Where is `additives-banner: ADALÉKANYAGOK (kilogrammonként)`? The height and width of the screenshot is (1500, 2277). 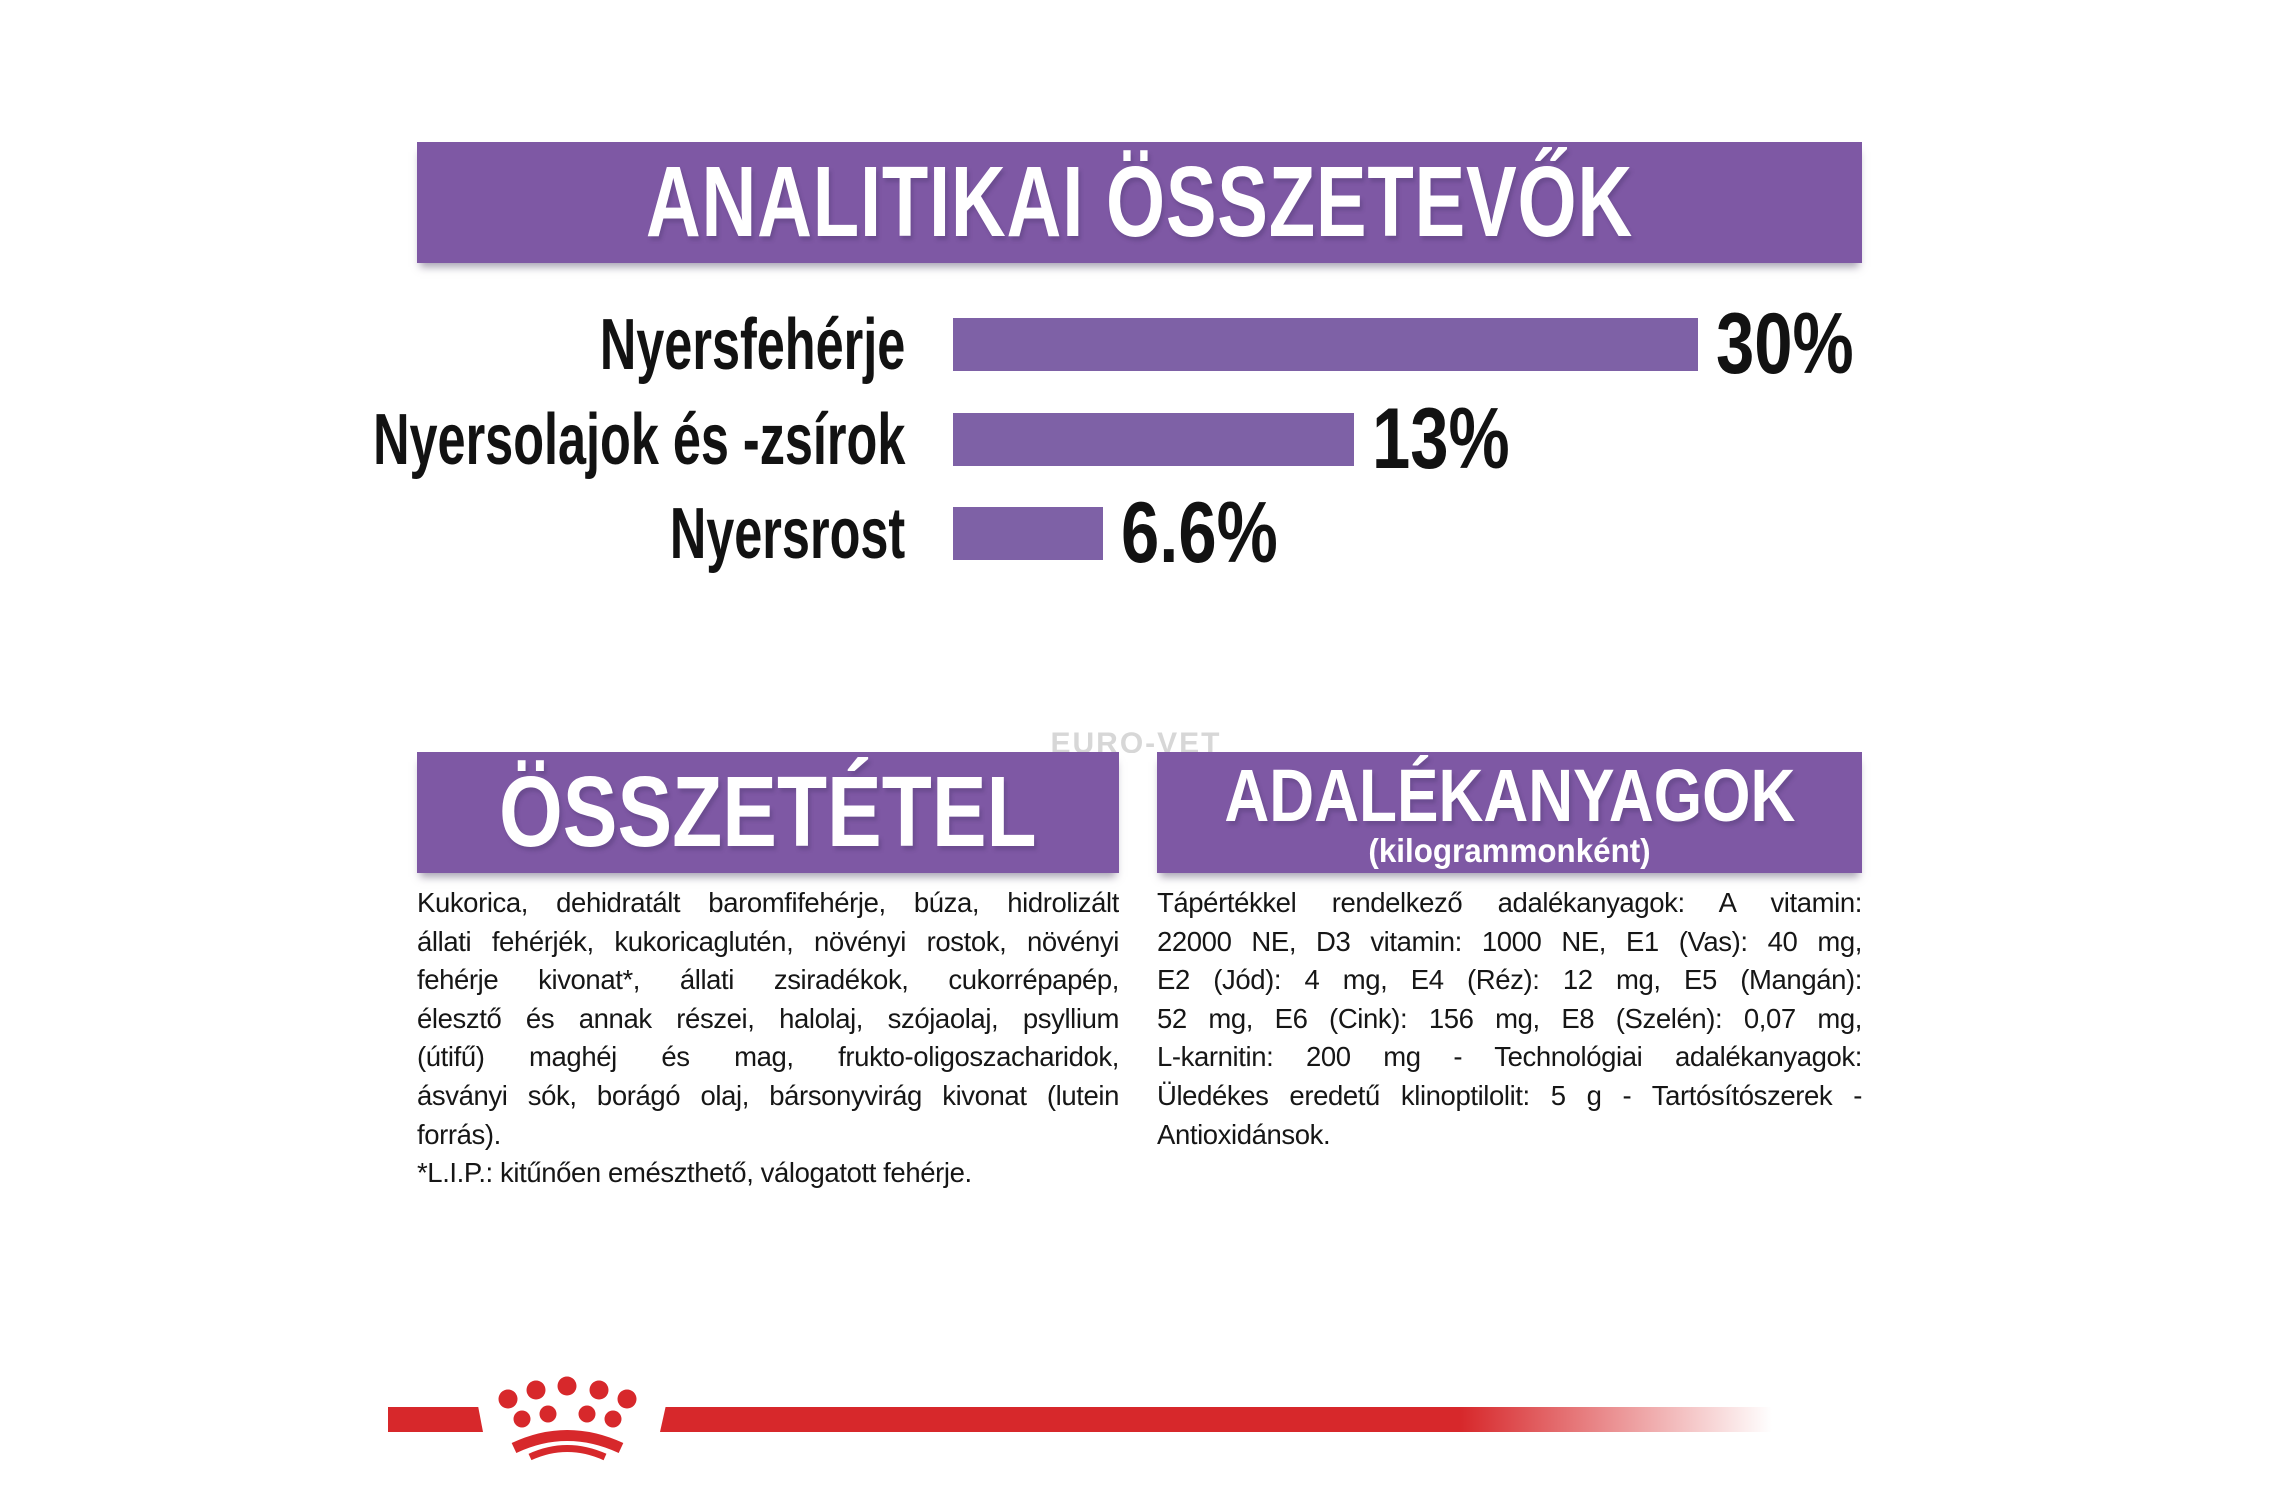
additives-banner: ADALÉKANYAGOK (kilogrammonként) is located at coordinates (1509, 812).